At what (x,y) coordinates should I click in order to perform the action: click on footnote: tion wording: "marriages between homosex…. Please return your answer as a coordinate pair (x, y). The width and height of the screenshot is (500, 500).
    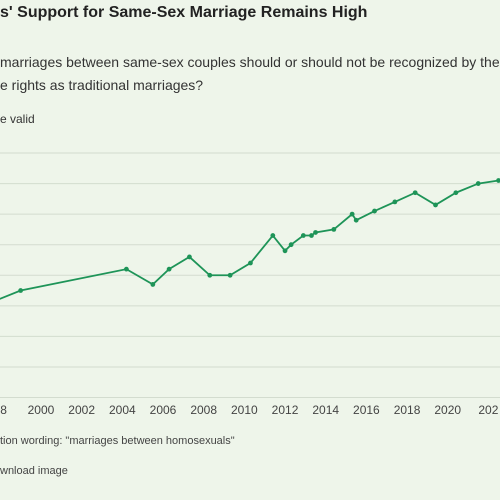
    Looking at the image, I should click on (117, 441).